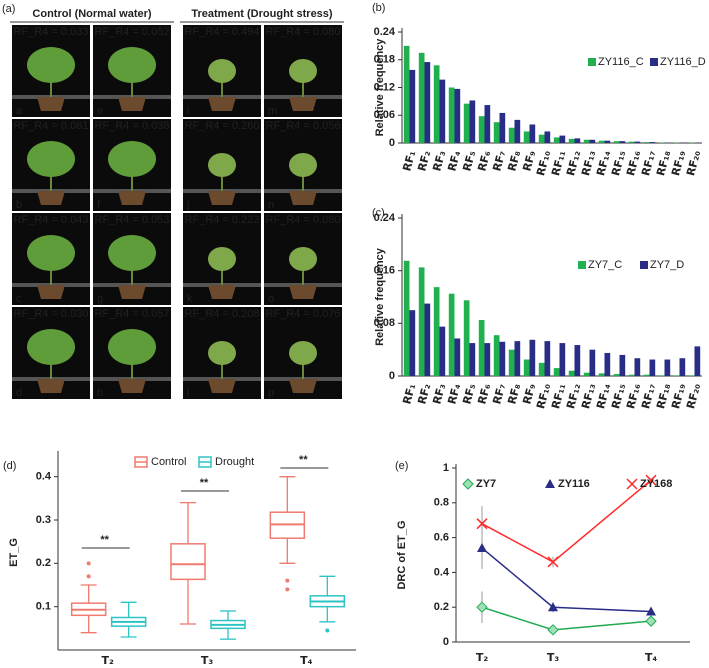  What do you see at coordinates (446, 468) in the screenshot?
I see `y-tick-label: 1` at bounding box center [446, 468].